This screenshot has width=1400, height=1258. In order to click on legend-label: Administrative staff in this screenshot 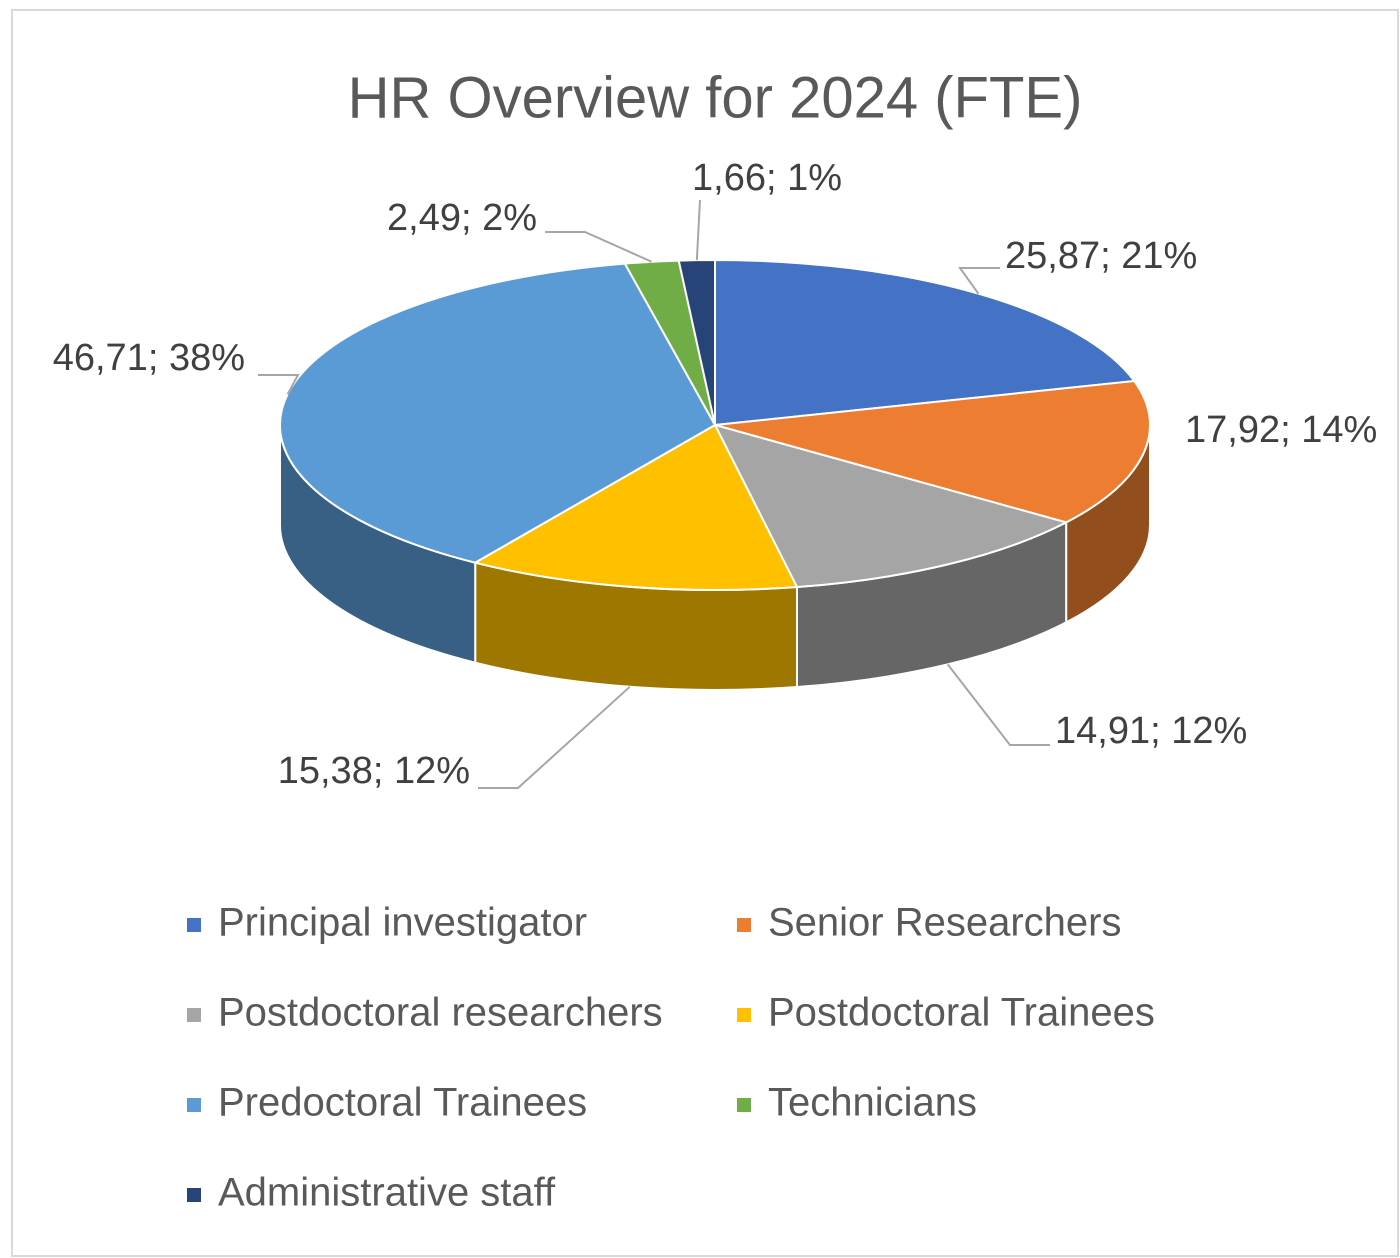, I will do `click(387, 1193)`.